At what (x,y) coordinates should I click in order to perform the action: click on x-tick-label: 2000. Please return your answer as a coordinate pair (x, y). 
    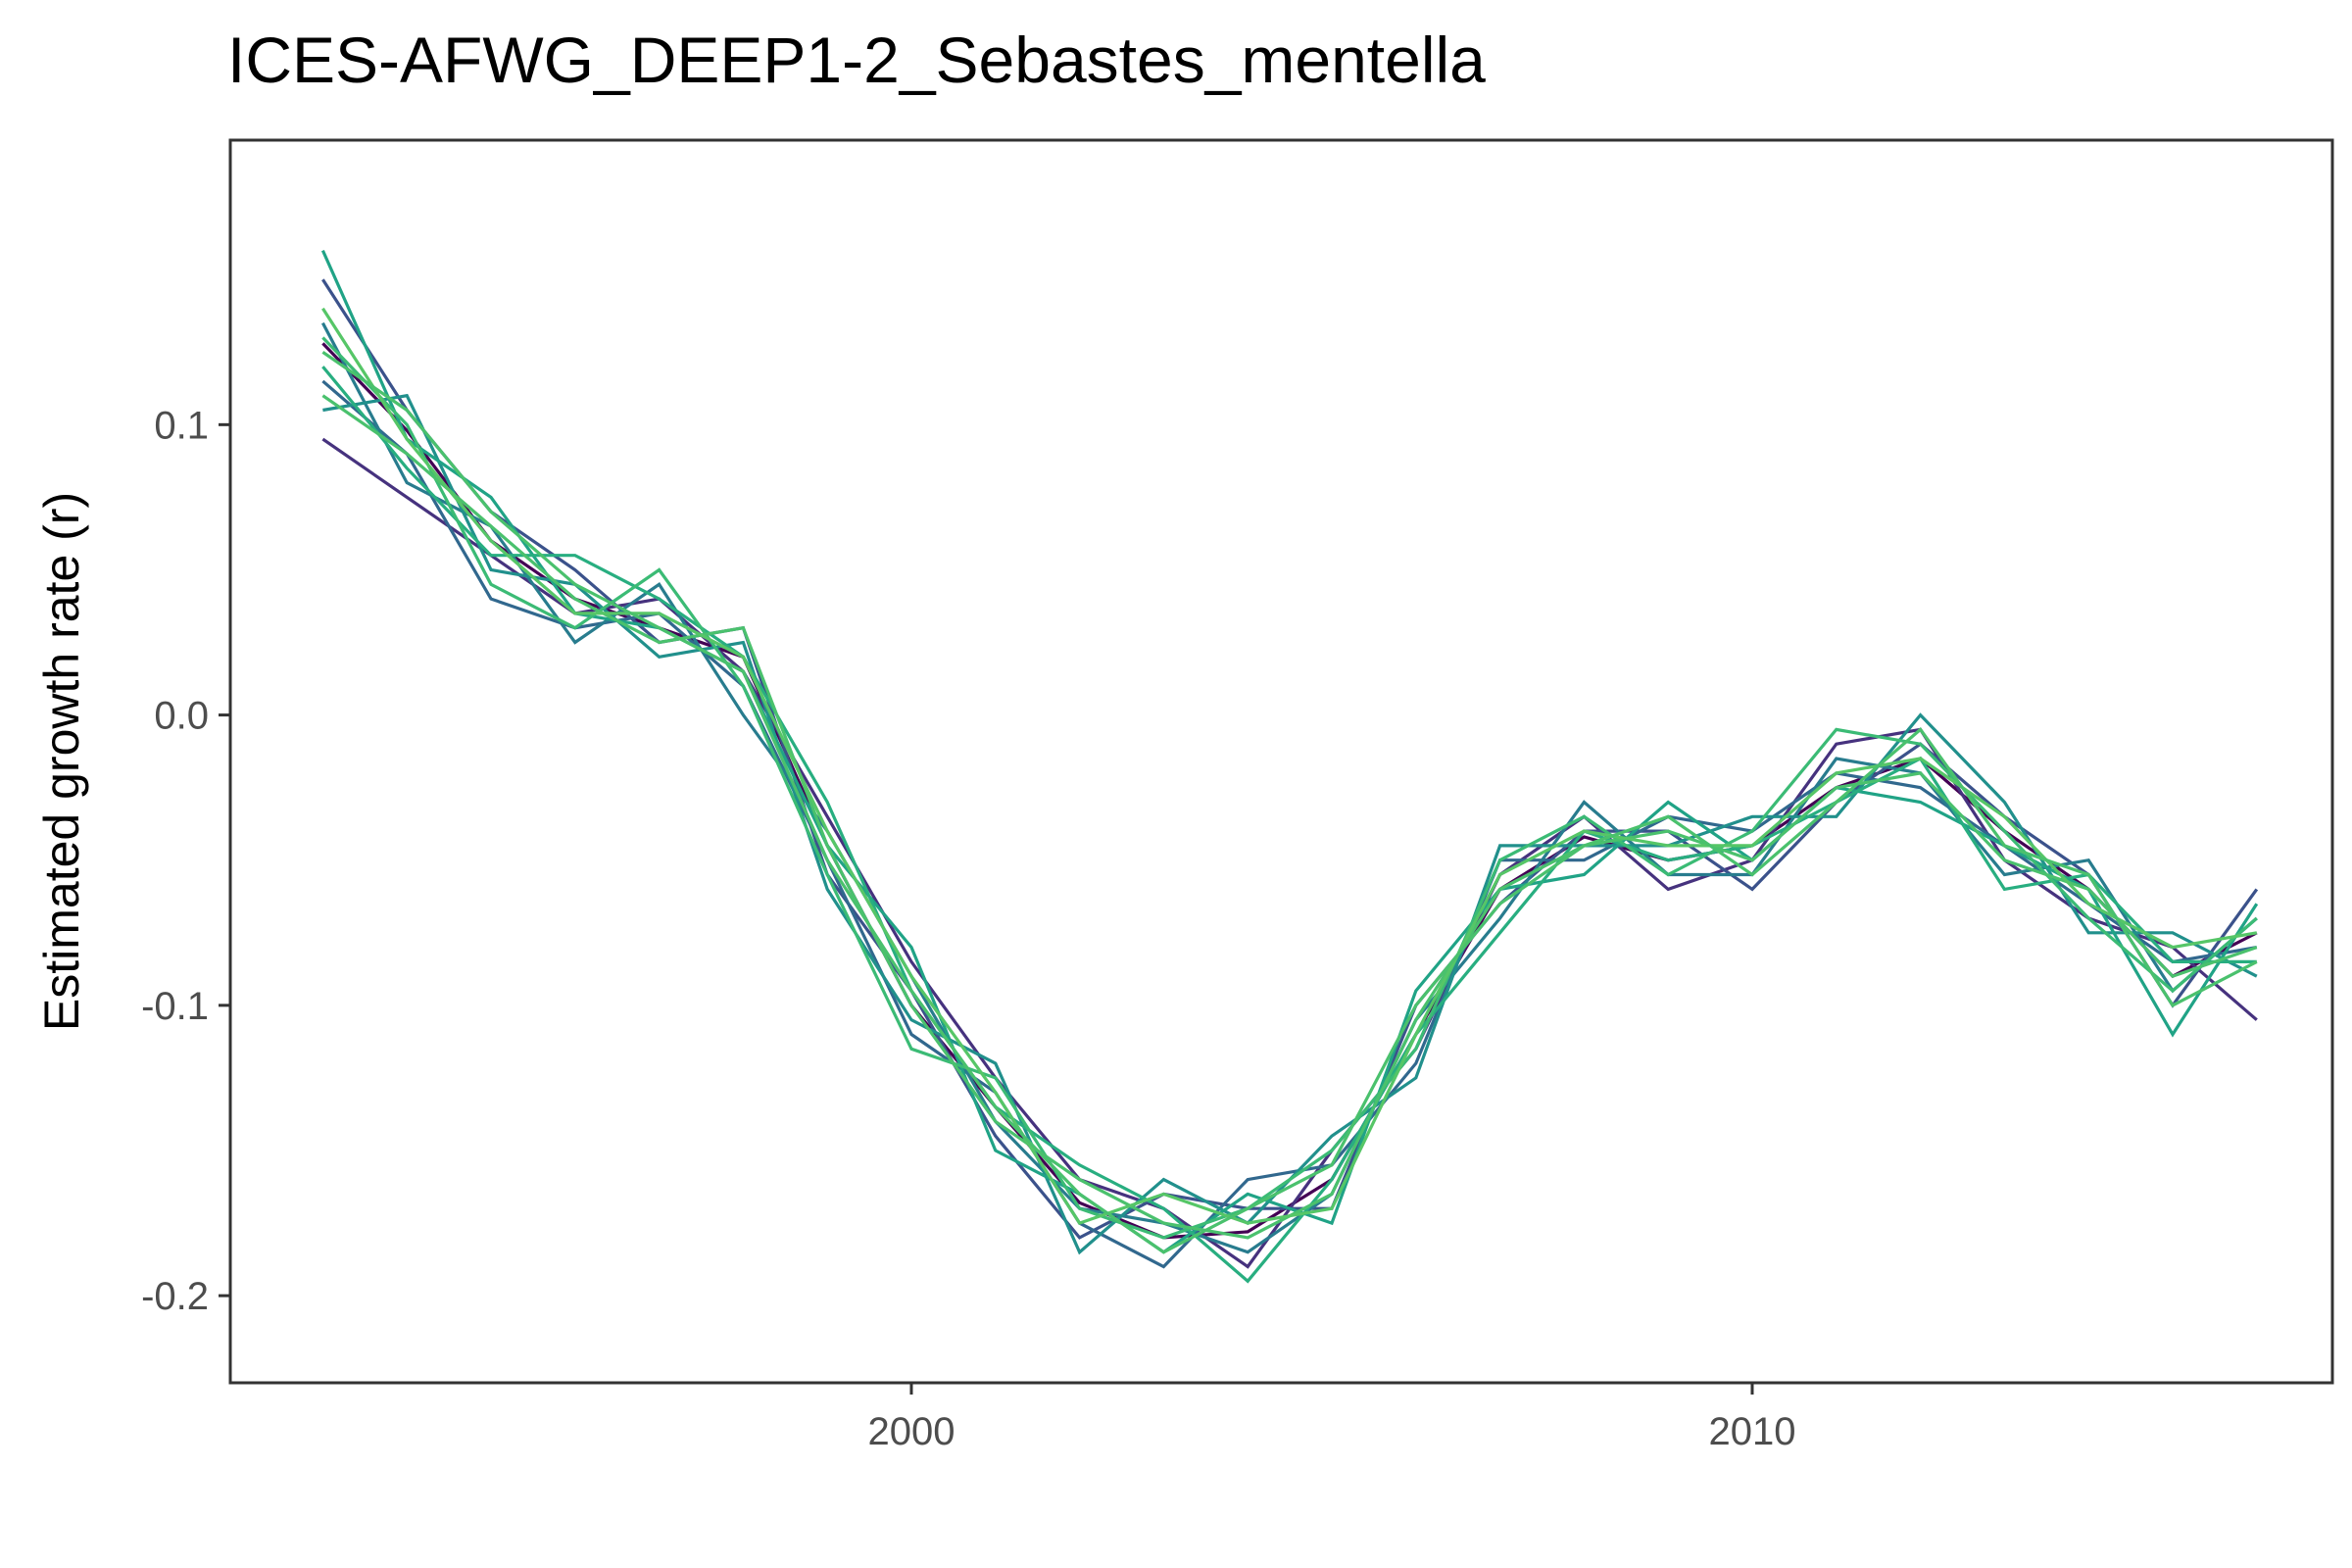
    Looking at the image, I should click on (911, 1431).